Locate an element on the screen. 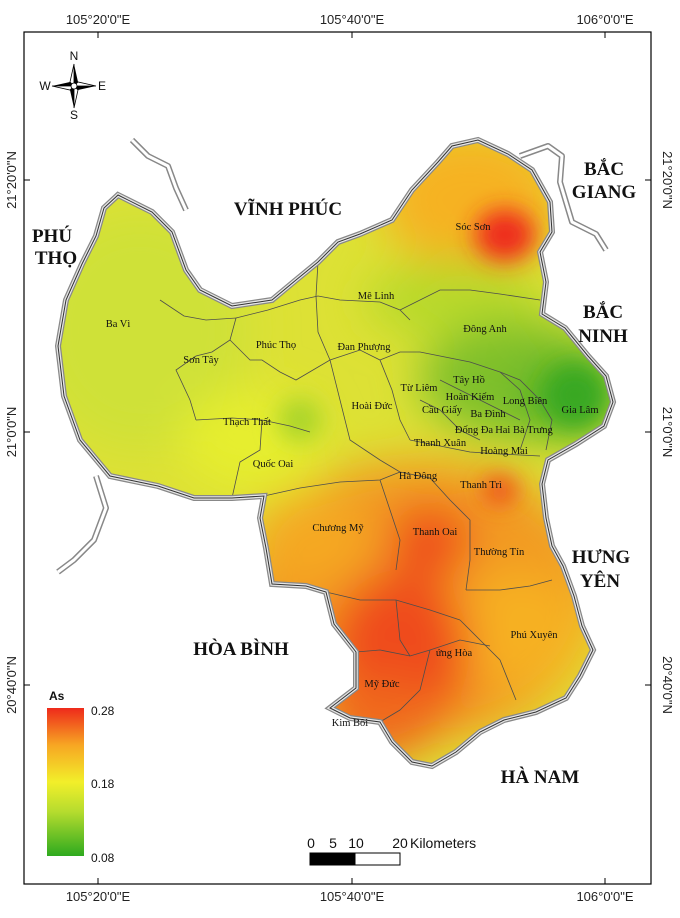 This screenshot has height=918, width=680. lon-label-top-1: 105°20'0"E is located at coordinates (98, 19).